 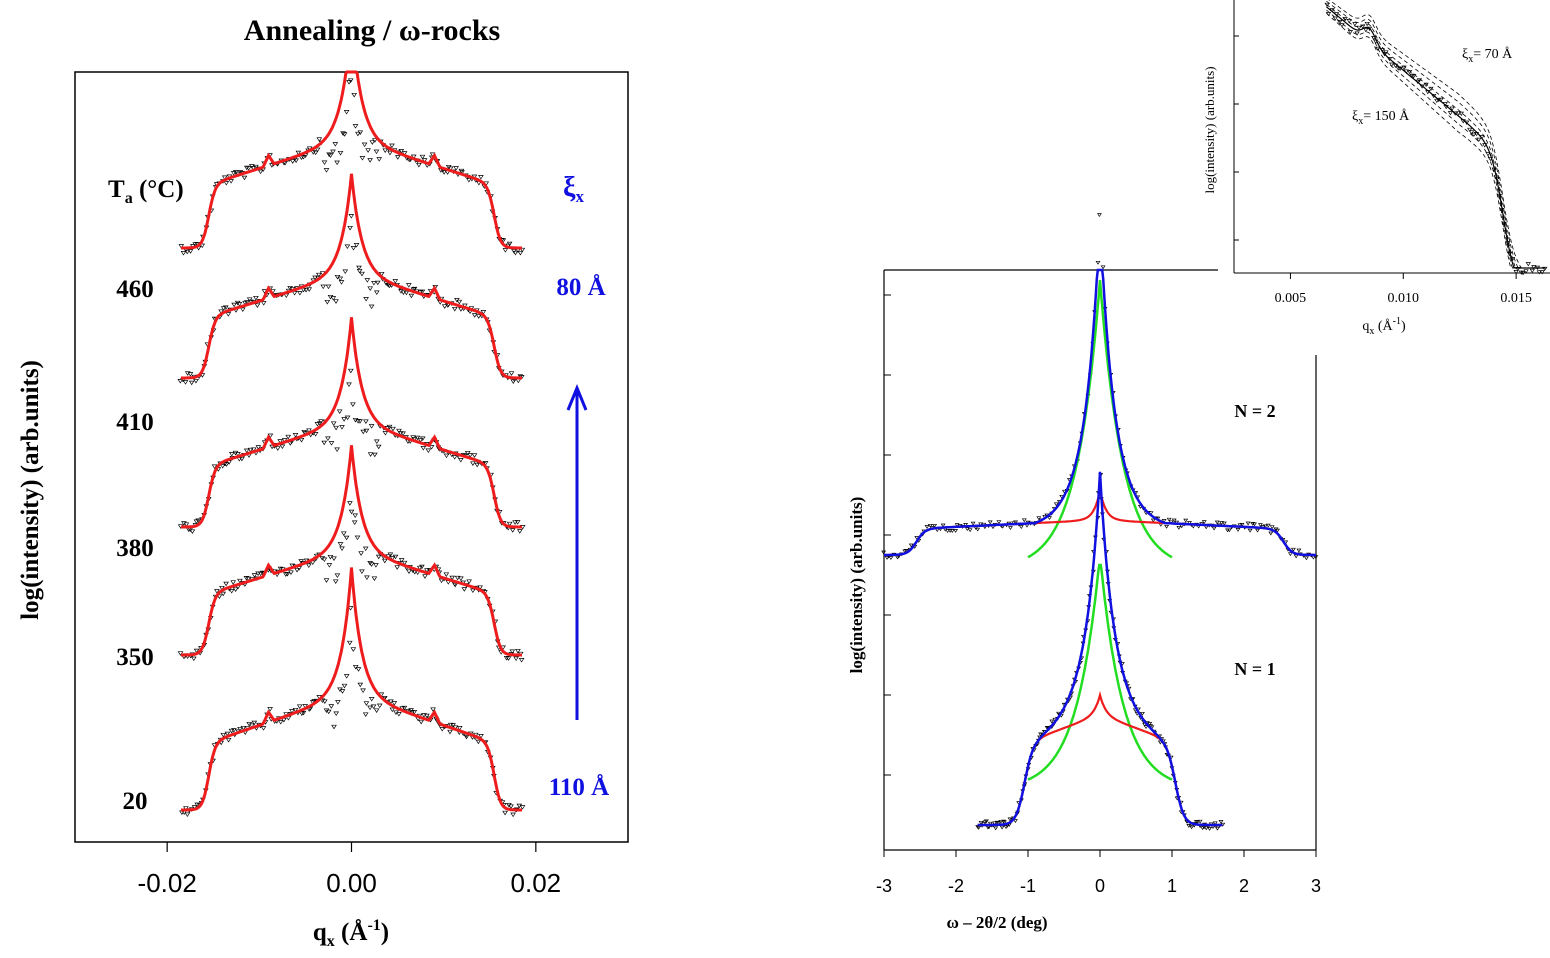 I want to click on inset-model-curve, so click(x=1437, y=134).